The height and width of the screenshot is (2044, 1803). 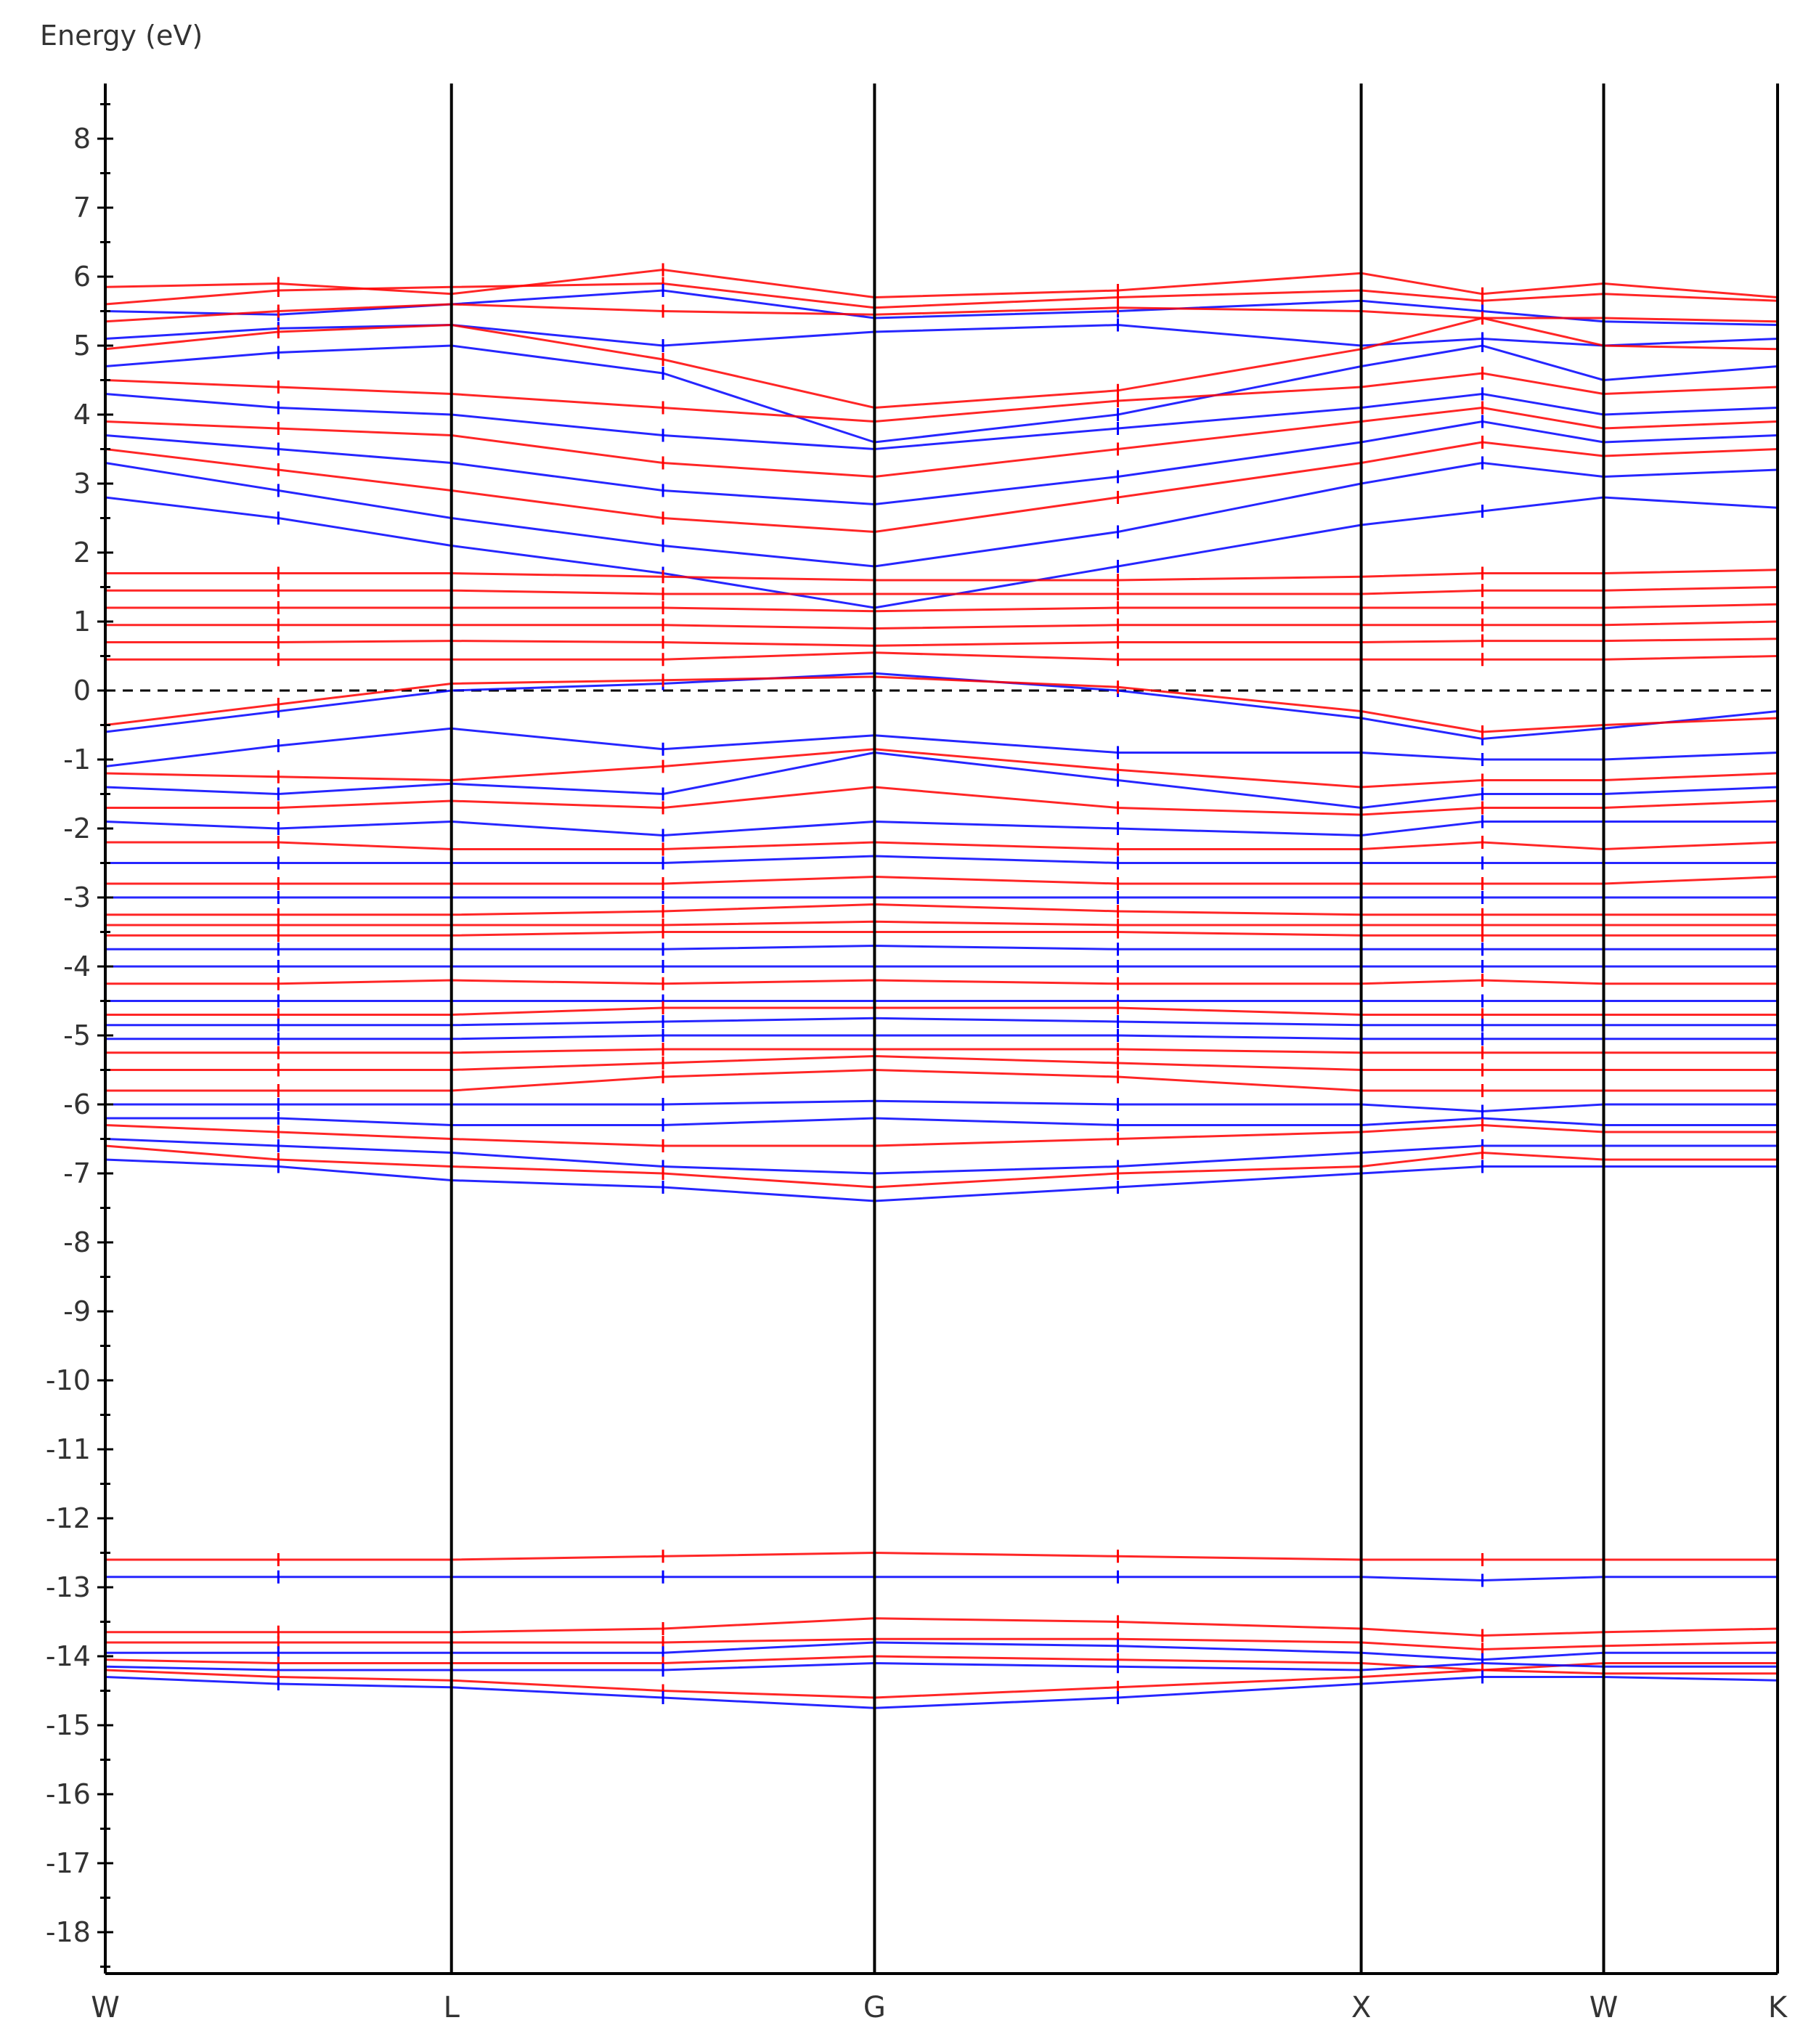 What do you see at coordinates (77, 1311) in the screenshot?
I see `y-tick-label: -9` at bounding box center [77, 1311].